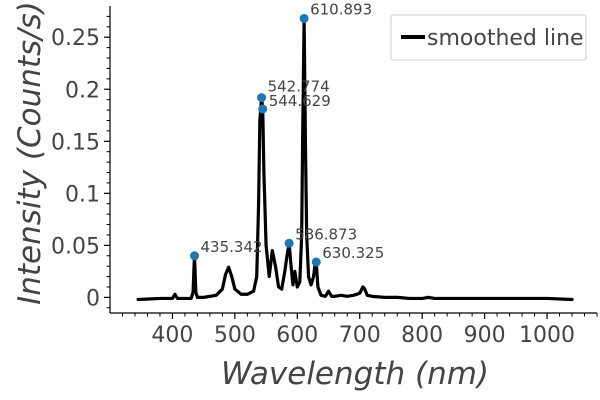 Image resolution: width=600 pixels, height=400 pixels. Describe the element at coordinates (75, 38) in the screenshot. I see `y-tick-label: 0.25` at that location.